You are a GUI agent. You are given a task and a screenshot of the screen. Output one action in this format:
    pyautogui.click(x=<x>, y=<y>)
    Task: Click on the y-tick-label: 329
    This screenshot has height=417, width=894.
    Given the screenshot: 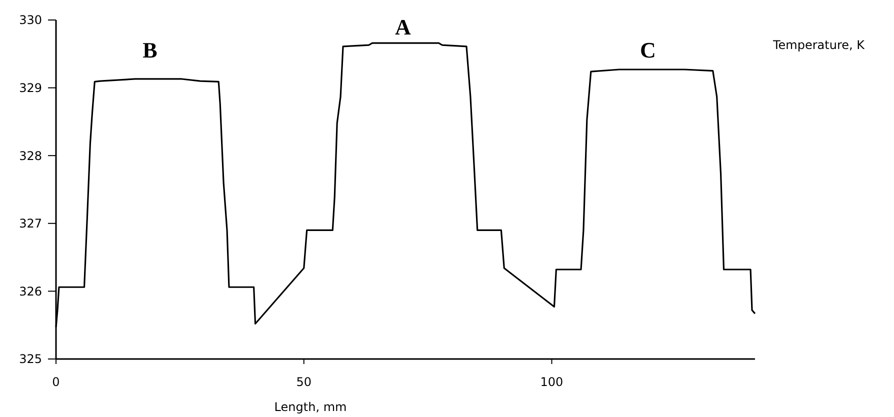 What is the action you would take?
    pyautogui.click(x=30, y=88)
    